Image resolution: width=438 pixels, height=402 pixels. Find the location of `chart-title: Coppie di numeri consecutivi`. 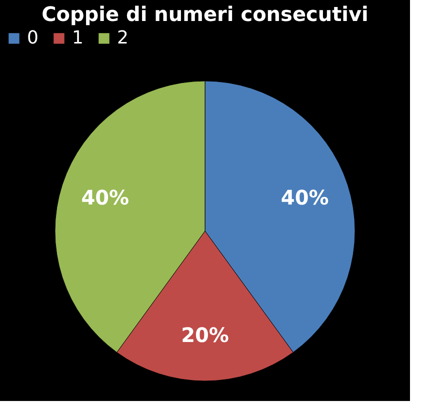

chart-title: Coppie di numeri consecutivi is located at coordinates (205, 14).